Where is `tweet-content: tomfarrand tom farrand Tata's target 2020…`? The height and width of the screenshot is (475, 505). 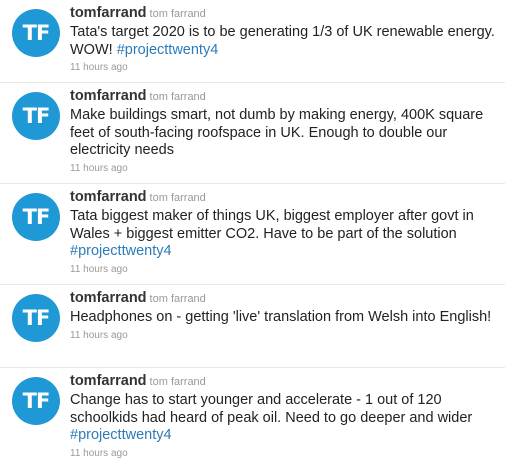
tweet-content: tomfarrand tom farrand Tata's target 2020… is located at coordinates (284, 38).